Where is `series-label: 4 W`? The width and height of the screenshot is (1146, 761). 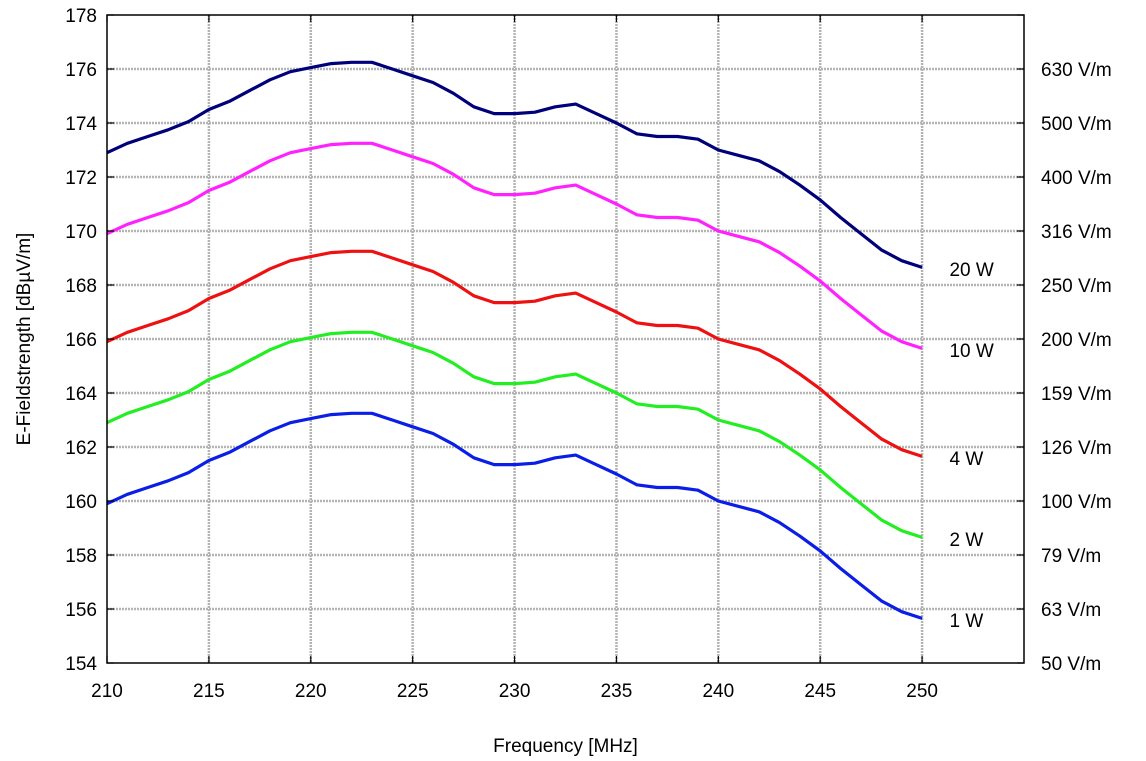 series-label: 4 W is located at coordinates (966, 459).